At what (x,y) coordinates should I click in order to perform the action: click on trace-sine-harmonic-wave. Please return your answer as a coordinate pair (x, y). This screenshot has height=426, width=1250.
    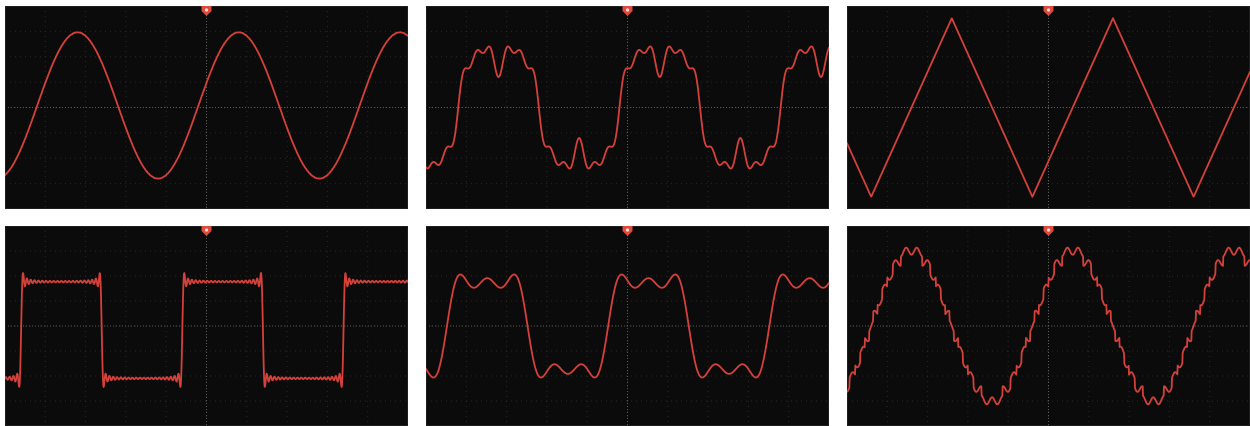
    Looking at the image, I should click on (627, 107).